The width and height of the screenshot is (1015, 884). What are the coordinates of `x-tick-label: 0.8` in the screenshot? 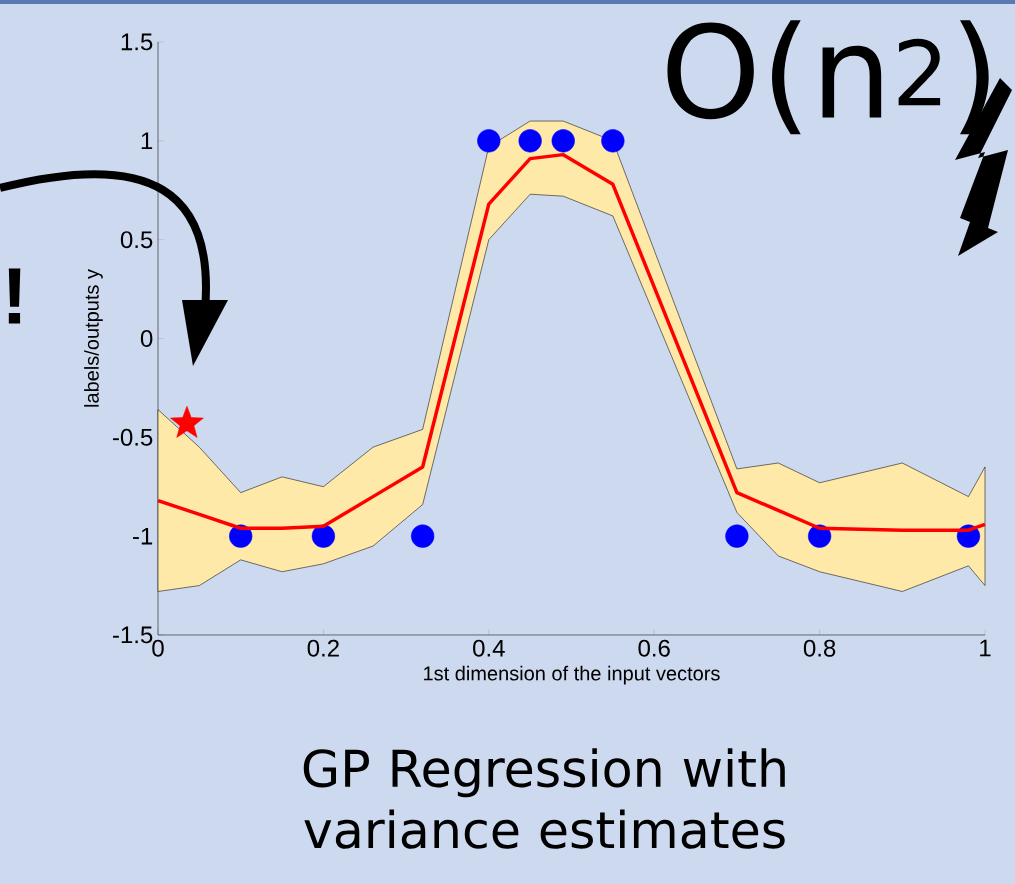 It's located at (819, 648).